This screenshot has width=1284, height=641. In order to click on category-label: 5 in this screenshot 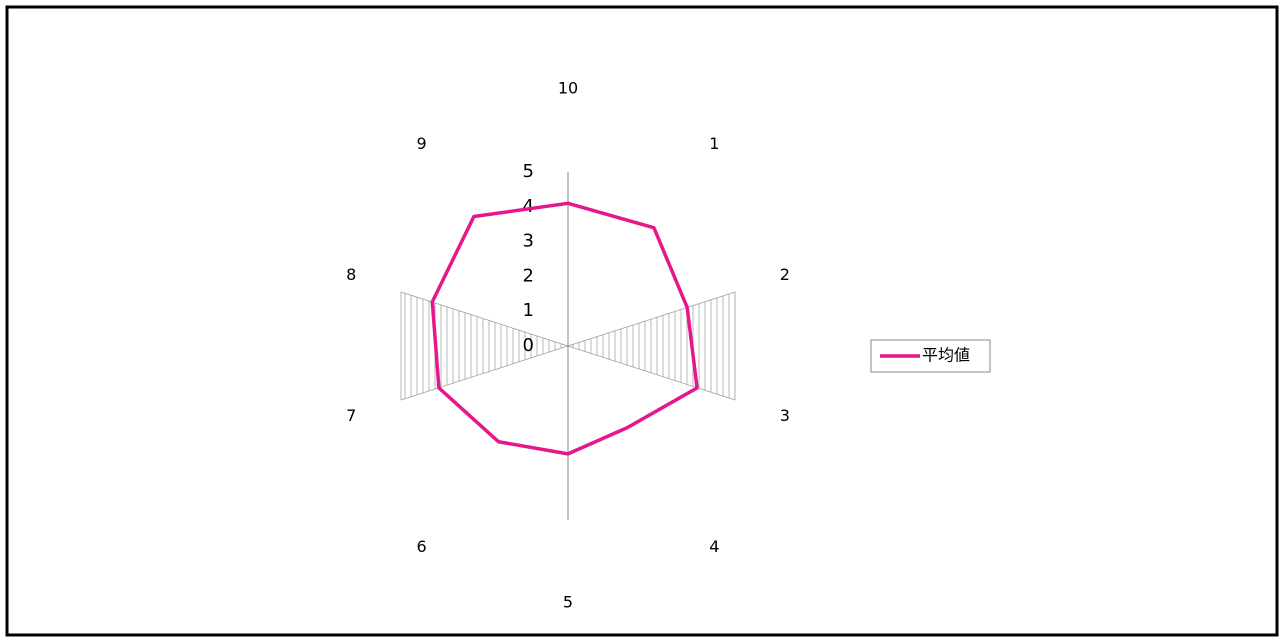, I will do `click(568, 602)`.